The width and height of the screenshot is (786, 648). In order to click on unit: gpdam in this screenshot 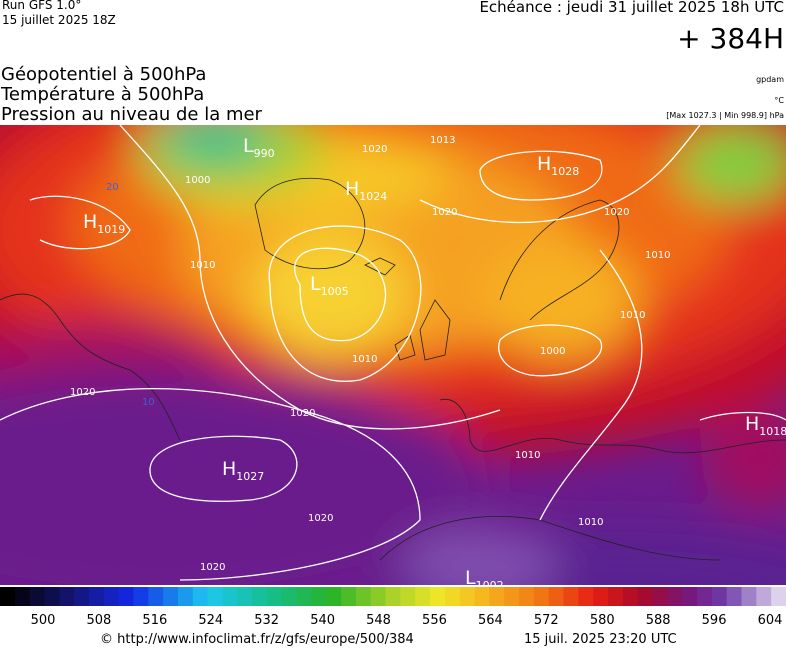, I will do `click(770, 79)`.